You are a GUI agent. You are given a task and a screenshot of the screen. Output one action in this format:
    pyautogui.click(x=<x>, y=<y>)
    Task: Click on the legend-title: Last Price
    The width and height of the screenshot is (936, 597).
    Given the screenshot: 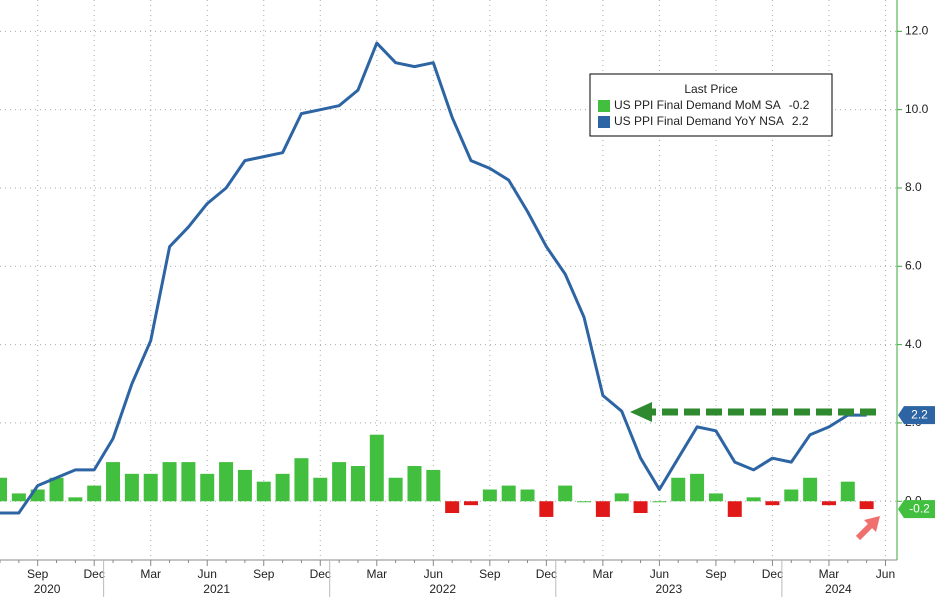 What is the action you would take?
    pyautogui.click(x=711, y=89)
    